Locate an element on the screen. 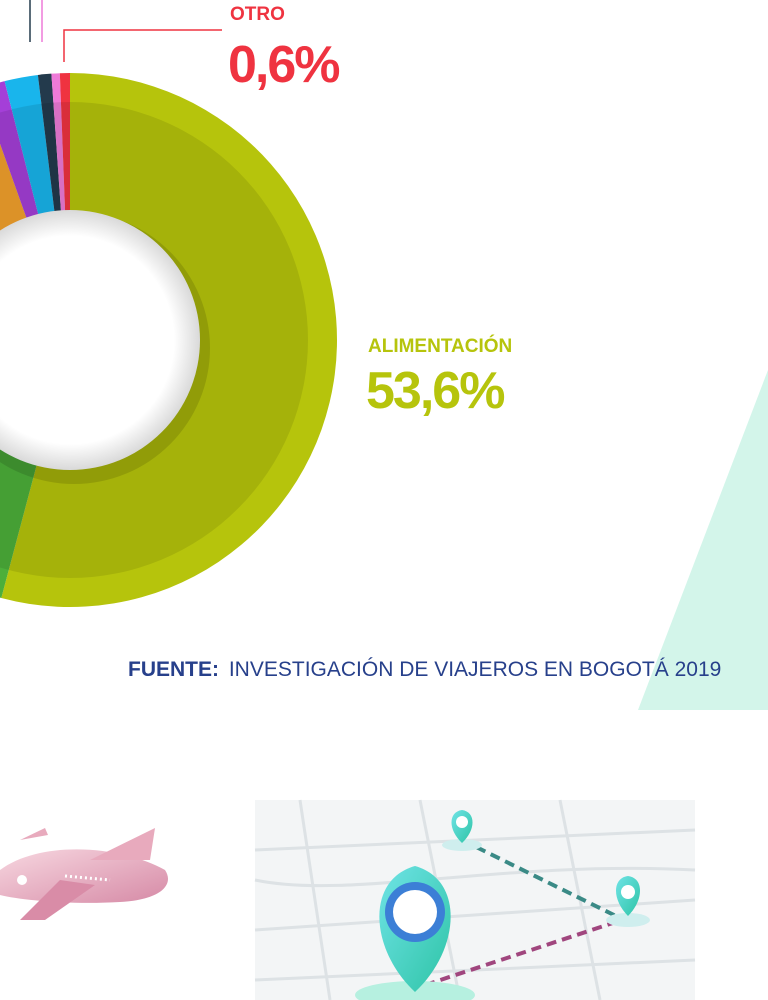 Image resolution: width=768 pixels, height=1000 pixels. value-label: 53,6% is located at coordinates (435, 391).